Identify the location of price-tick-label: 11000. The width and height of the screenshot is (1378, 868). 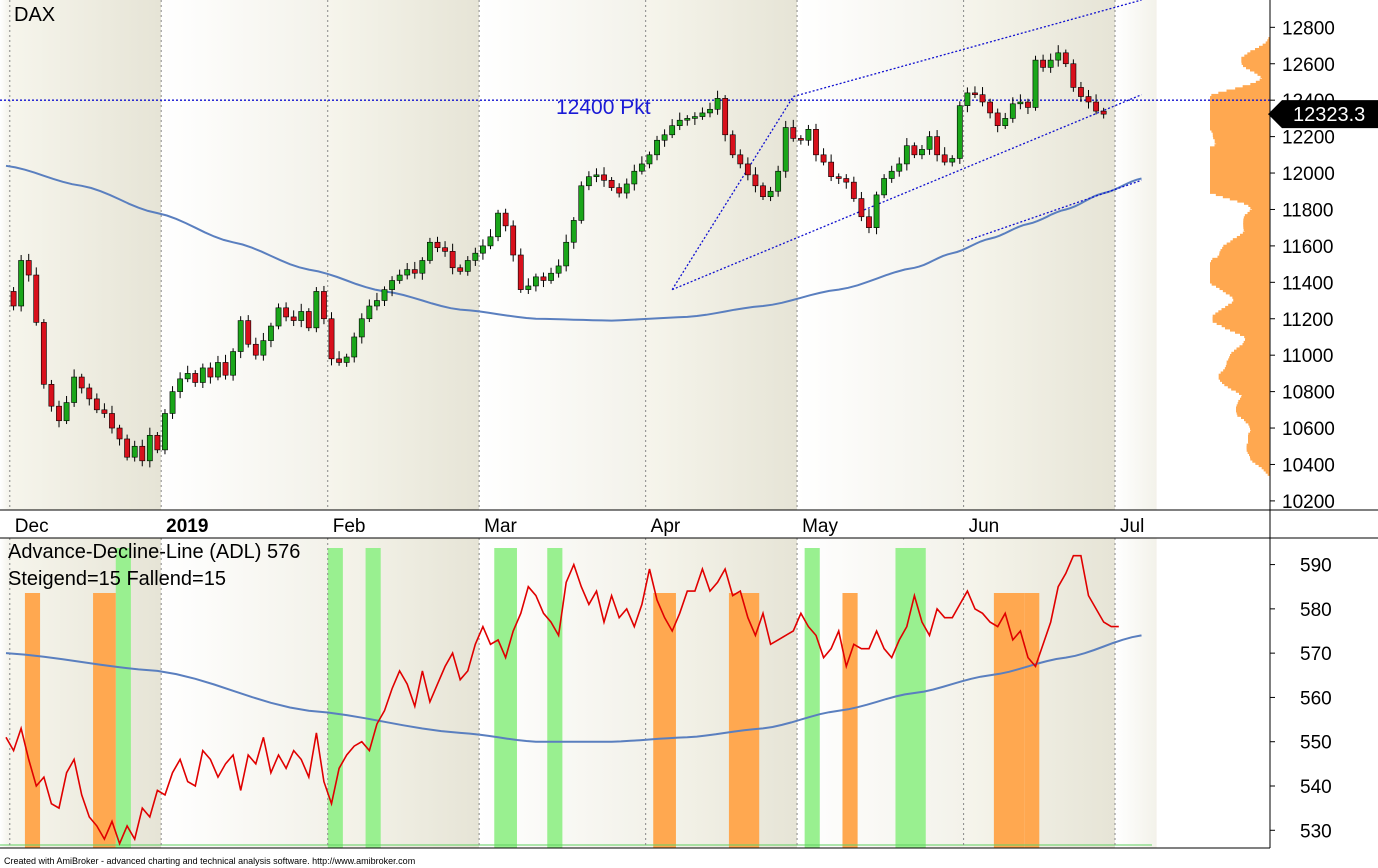
(1307, 356).